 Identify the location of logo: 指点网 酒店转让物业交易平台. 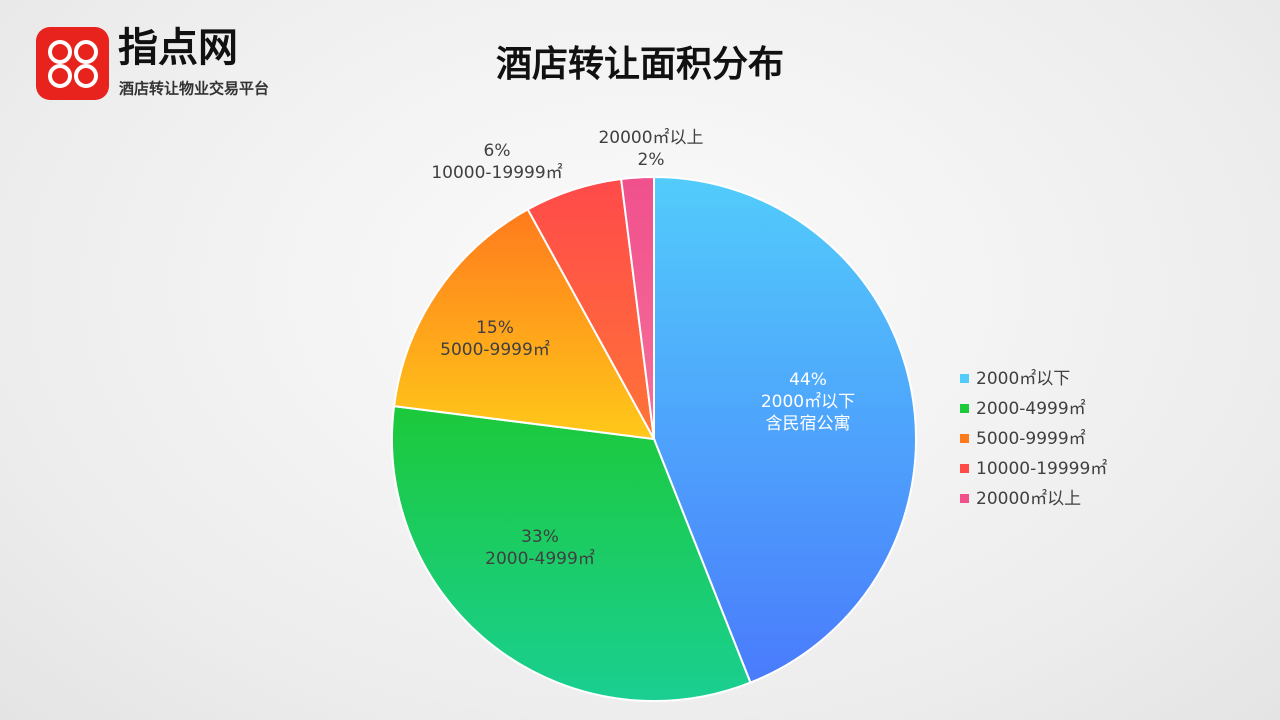
(152, 62).